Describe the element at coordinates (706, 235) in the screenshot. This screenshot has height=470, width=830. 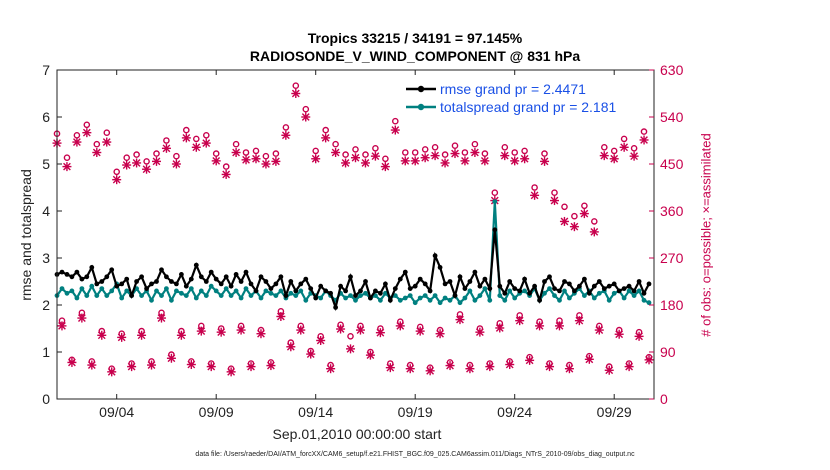
I see `y-axis-right-label: # of obs: o=possible; ×=assimilated` at that location.